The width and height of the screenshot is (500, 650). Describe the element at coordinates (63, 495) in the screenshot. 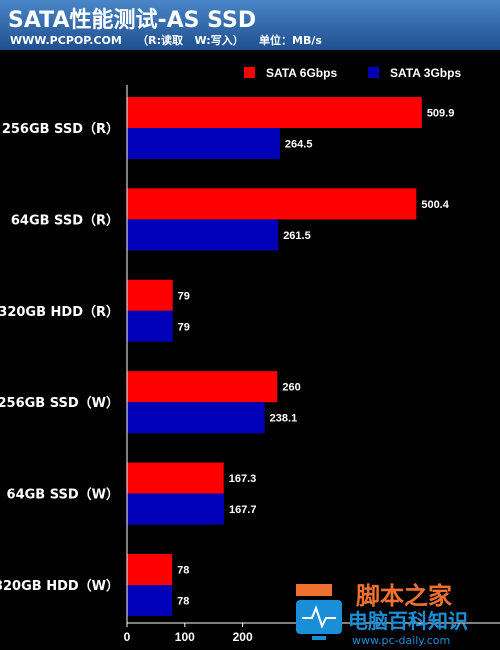

I see `category-label: 64GB SSD（W）` at that location.